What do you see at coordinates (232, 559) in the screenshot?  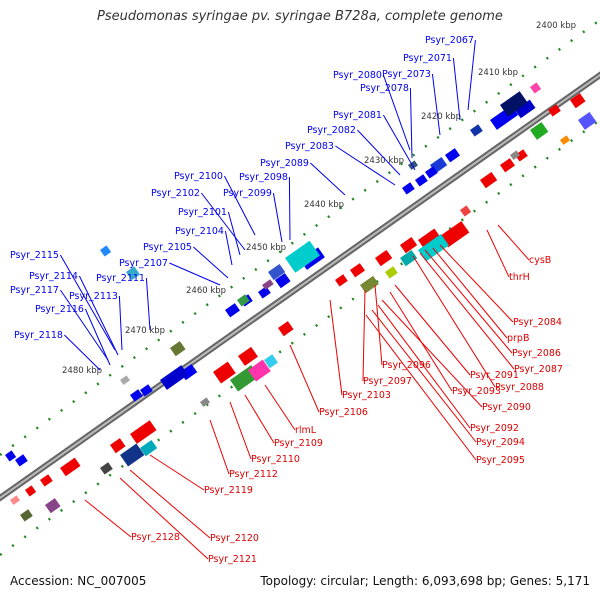 I see `gene-label-reverse: Psyr_2121` at bounding box center [232, 559].